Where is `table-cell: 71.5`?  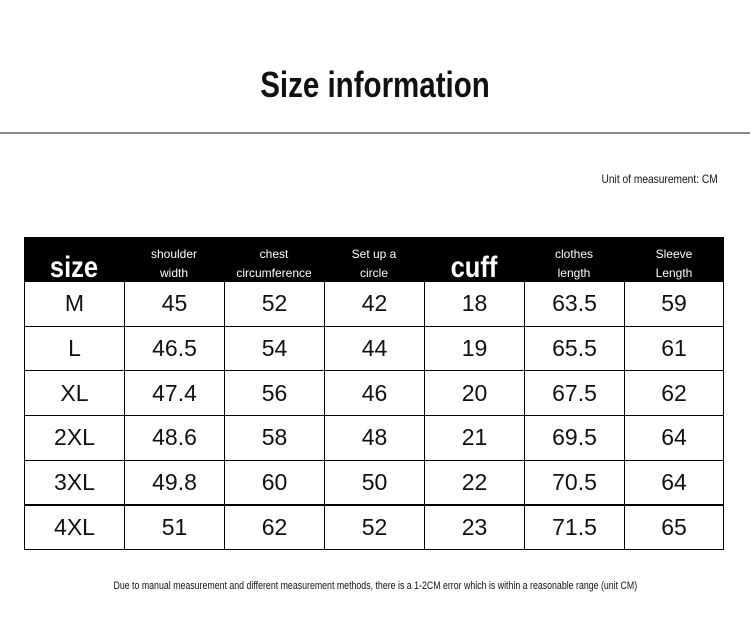 table-cell: 71.5 is located at coordinates (574, 527).